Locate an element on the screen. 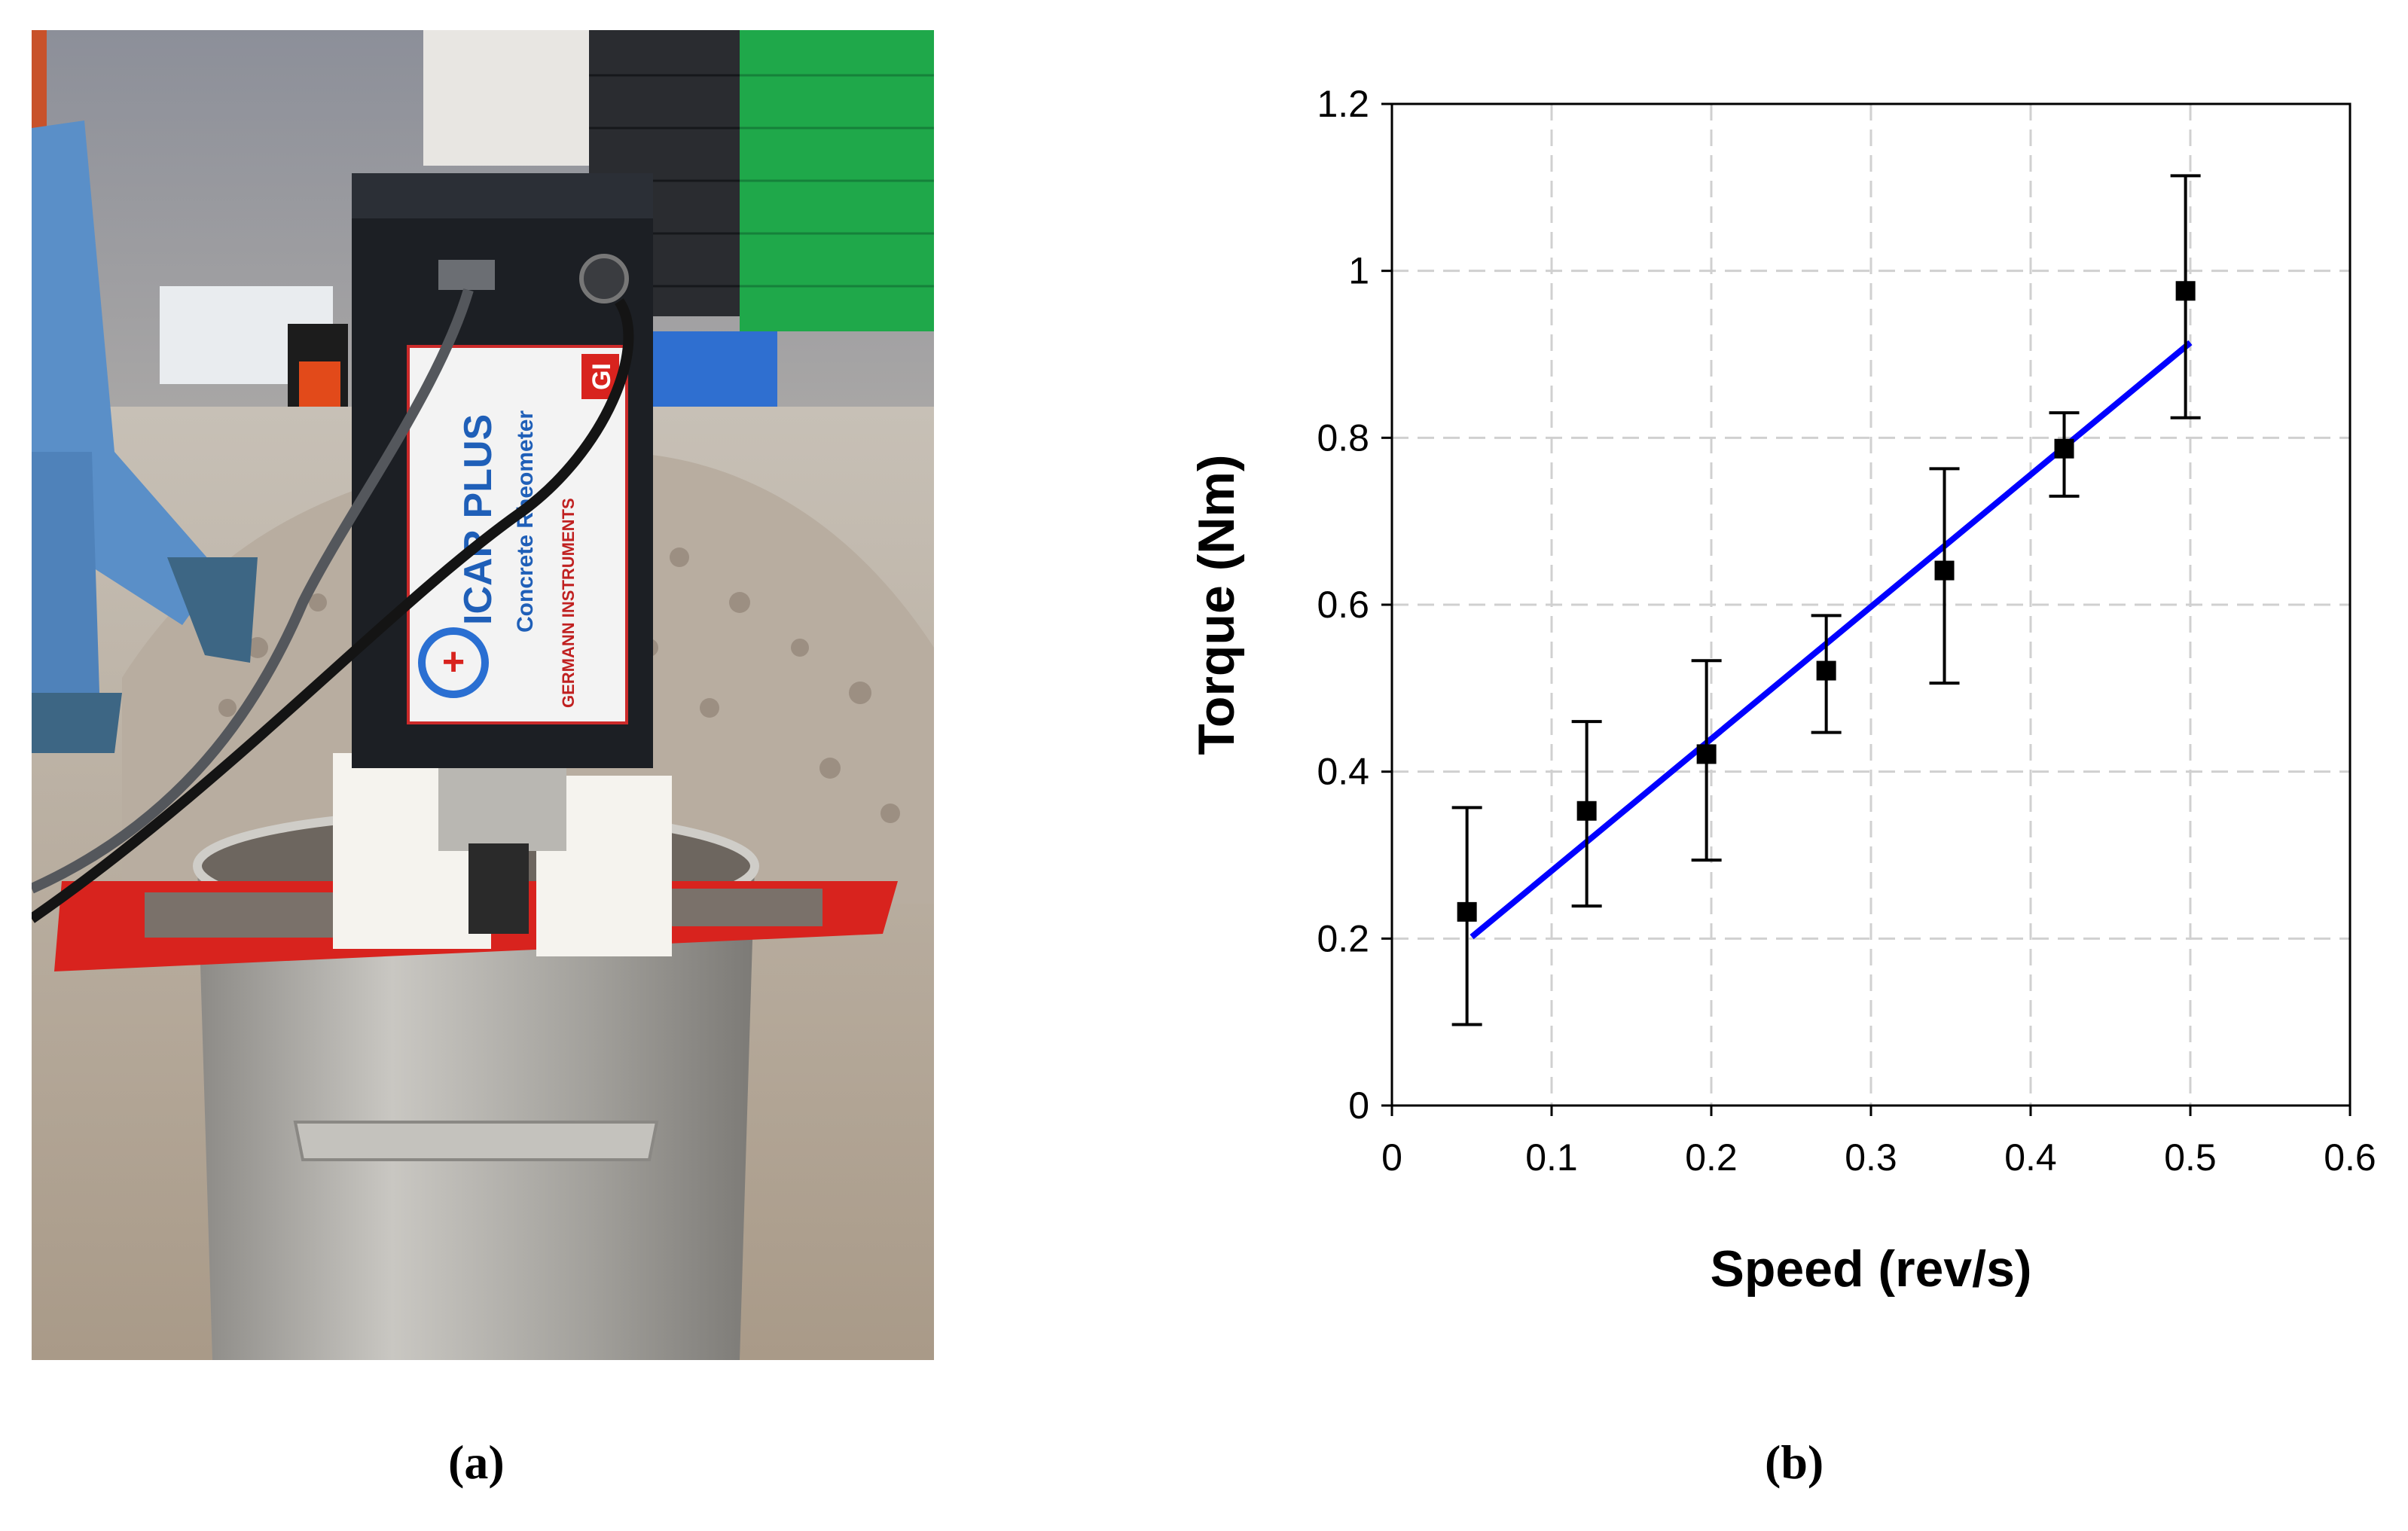 Image resolution: width=2408 pixels, height=1531 pixels. black-cable is located at coordinates (333, 610).